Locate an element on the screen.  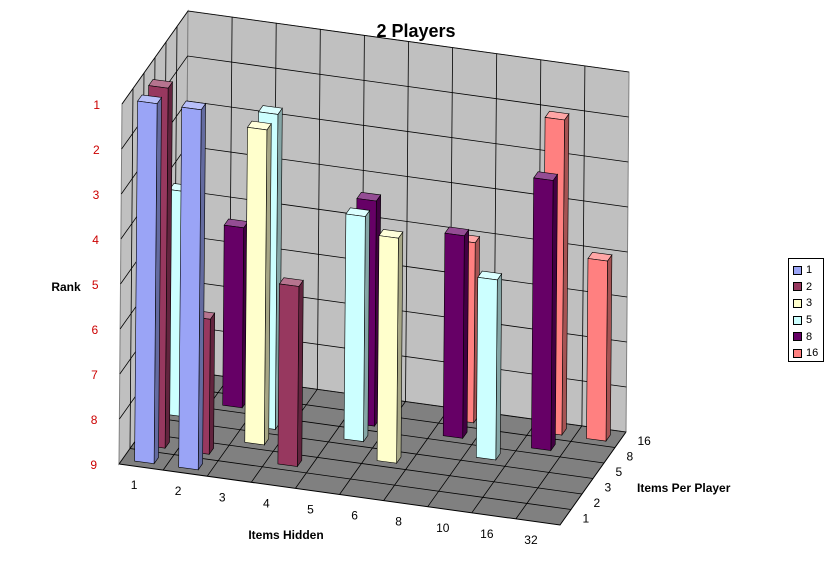
legend-label: 1 is located at coordinates (809, 270).